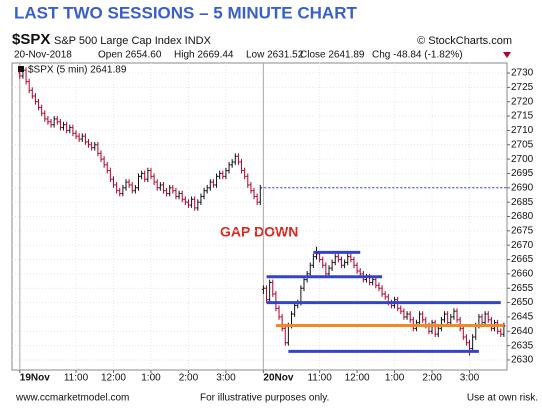  Describe the element at coordinates (522, 274) in the screenshot. I see `y-tick-label: 2660` at that location.